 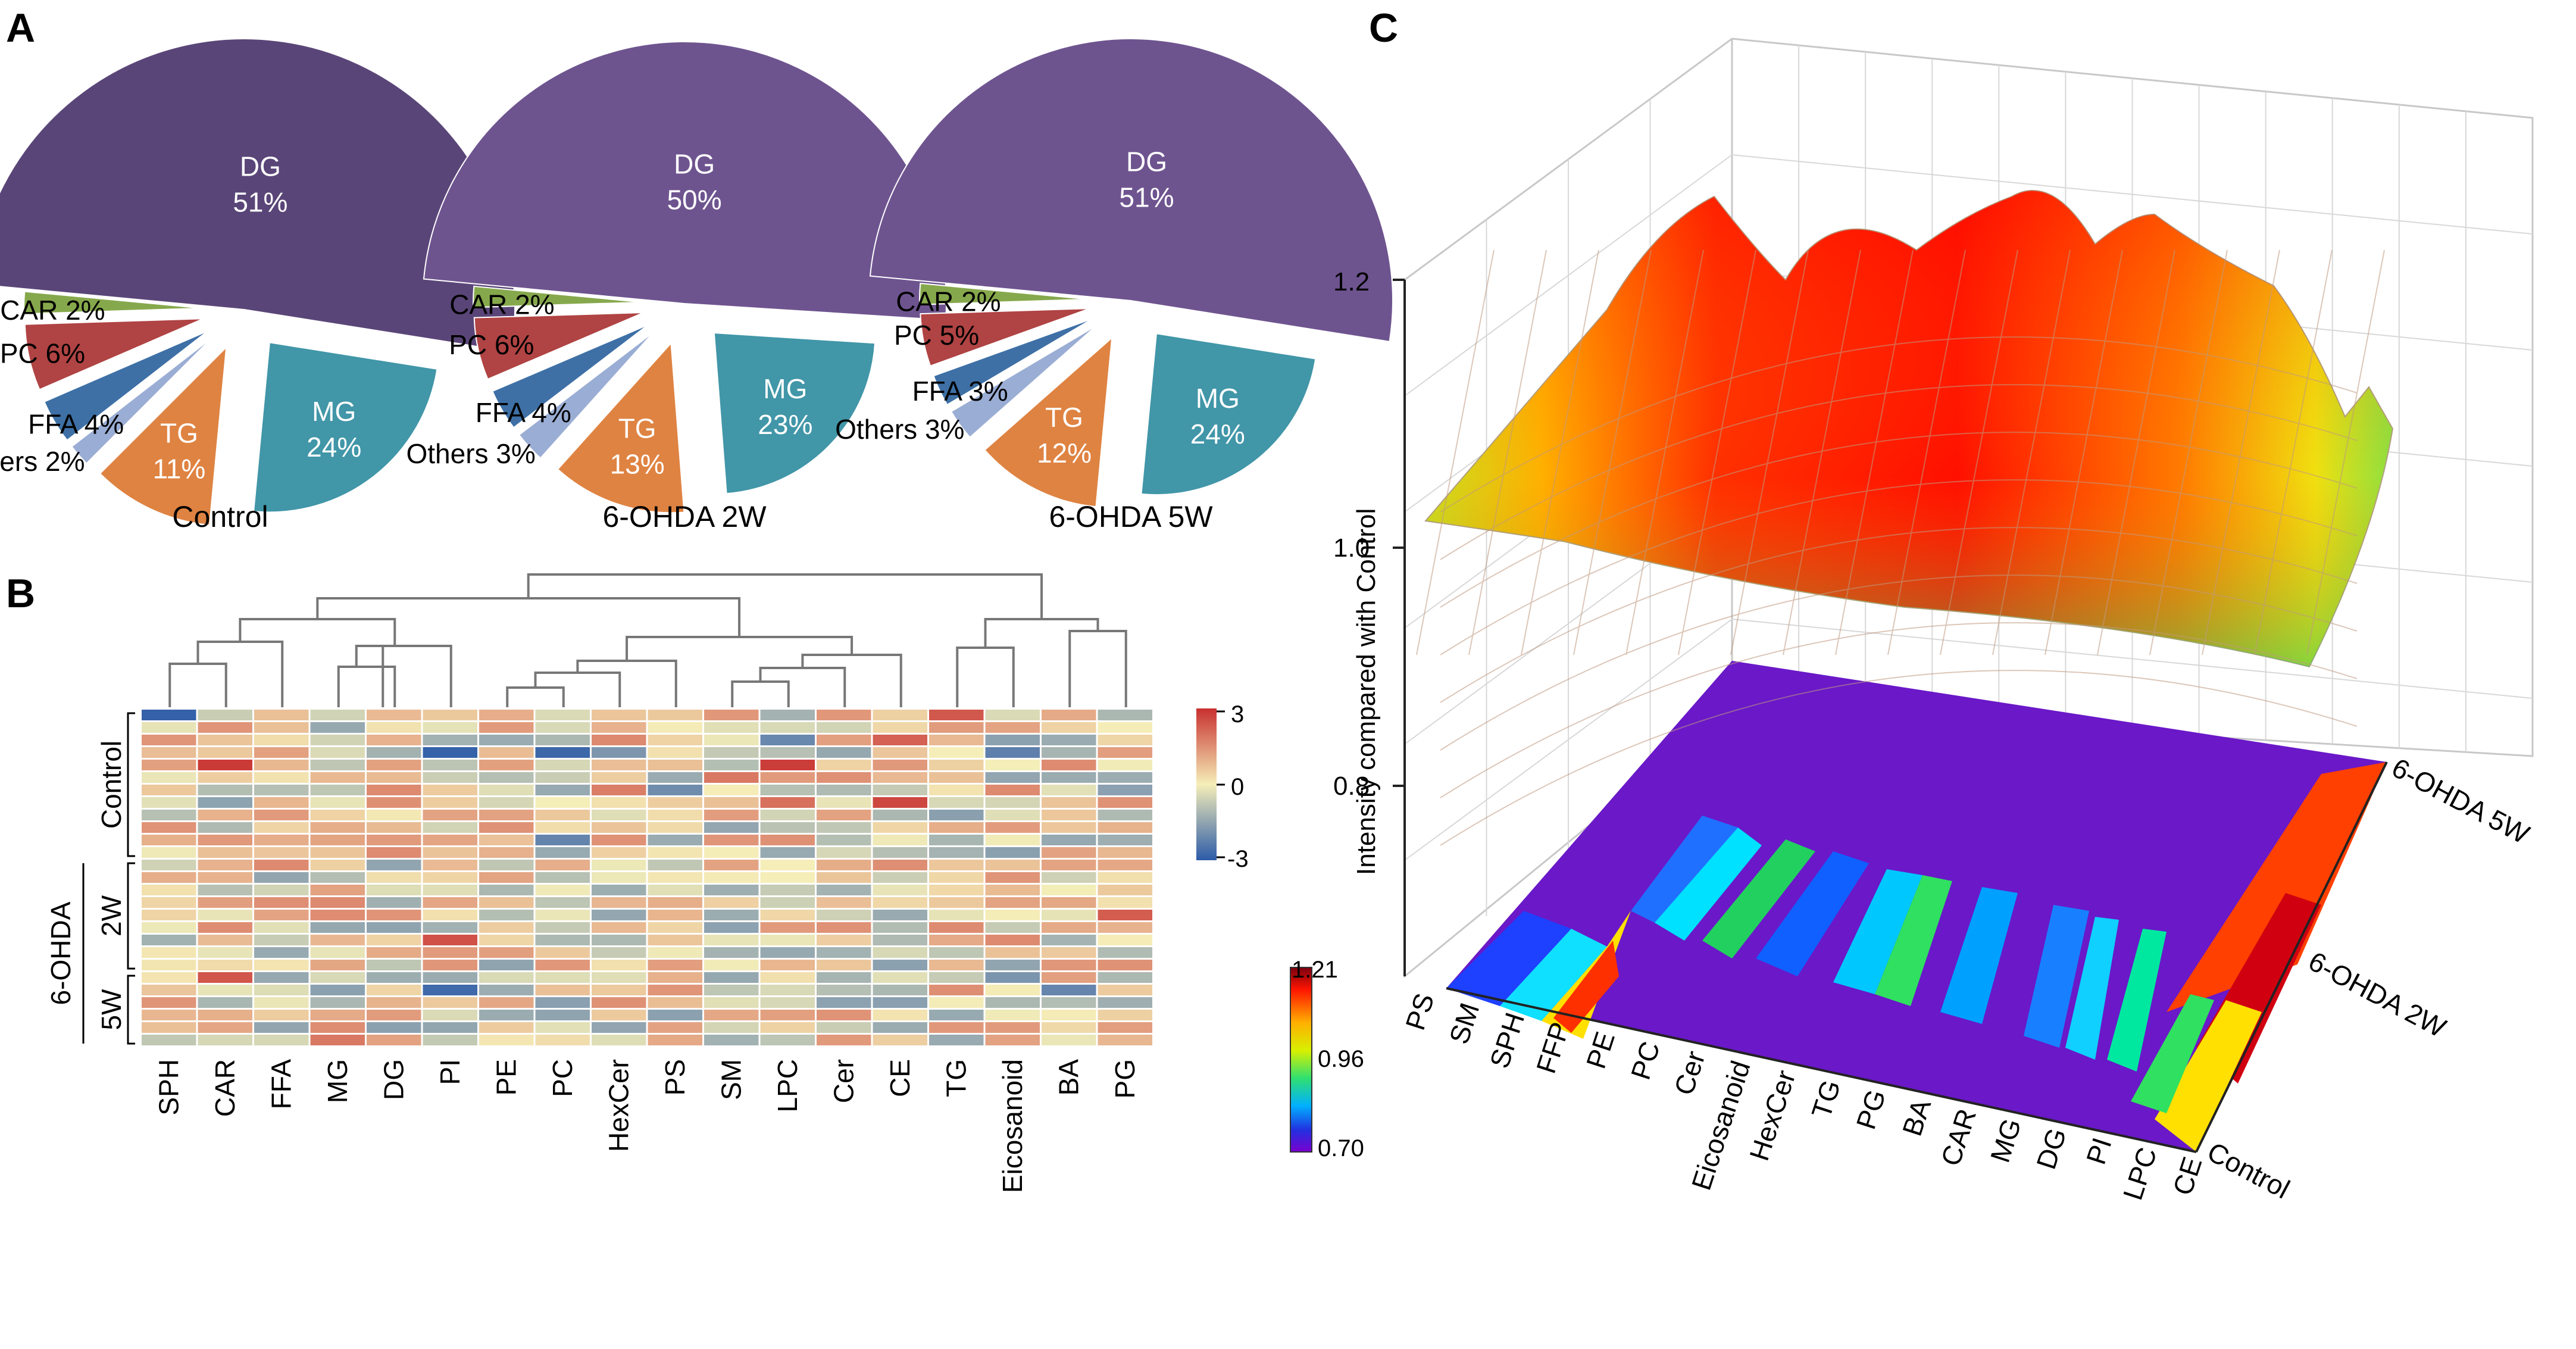 What do you see at coordinates (1600, 1050) in the screenshot?
I see `surface-x-label: PE` at bounding box center [1600, 1050].